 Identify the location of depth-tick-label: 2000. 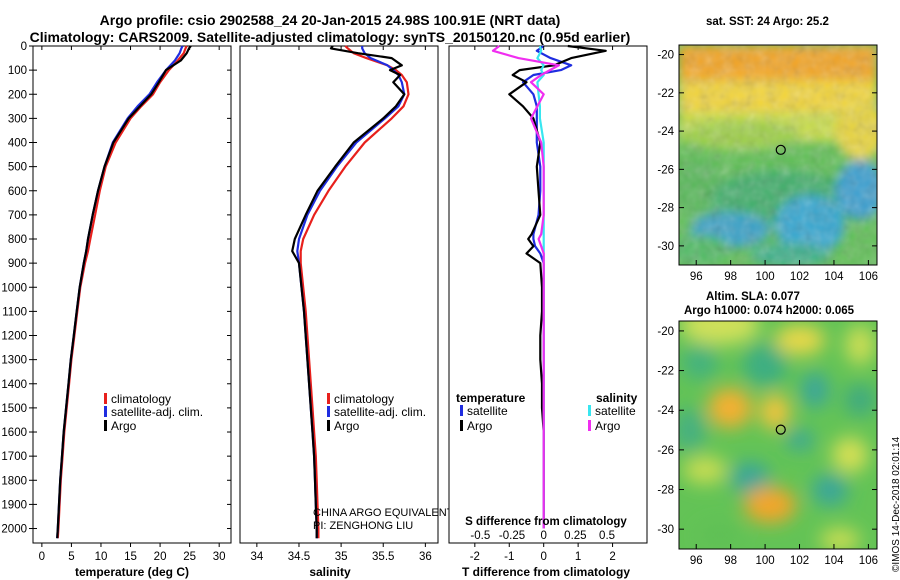
(14, 530).